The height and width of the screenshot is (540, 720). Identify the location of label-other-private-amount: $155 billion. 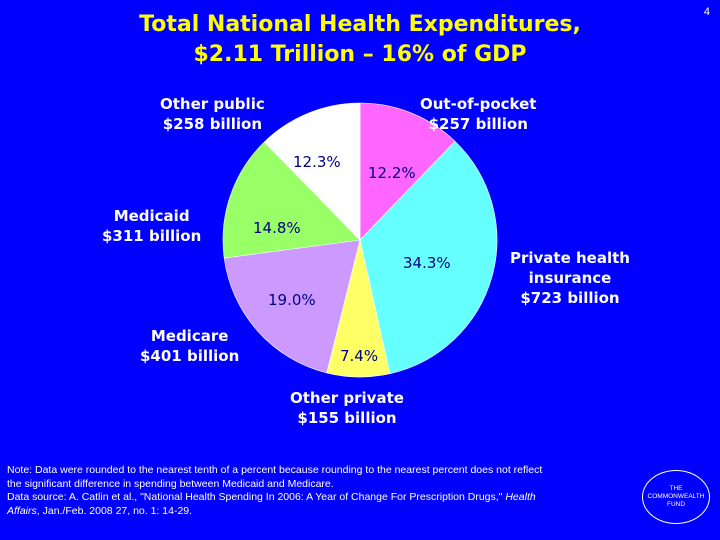
(347, 418).